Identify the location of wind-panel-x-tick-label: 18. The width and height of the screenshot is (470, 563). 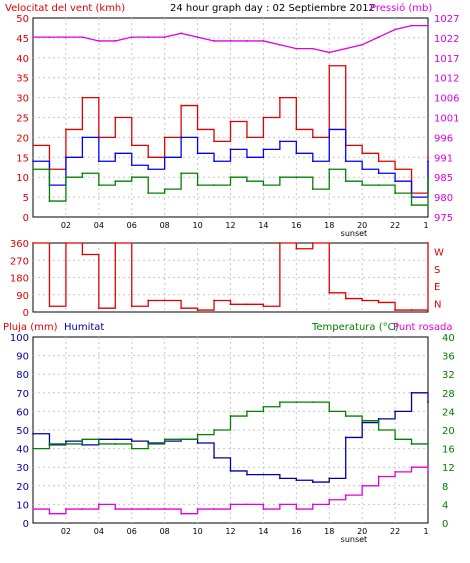
(329, 225).